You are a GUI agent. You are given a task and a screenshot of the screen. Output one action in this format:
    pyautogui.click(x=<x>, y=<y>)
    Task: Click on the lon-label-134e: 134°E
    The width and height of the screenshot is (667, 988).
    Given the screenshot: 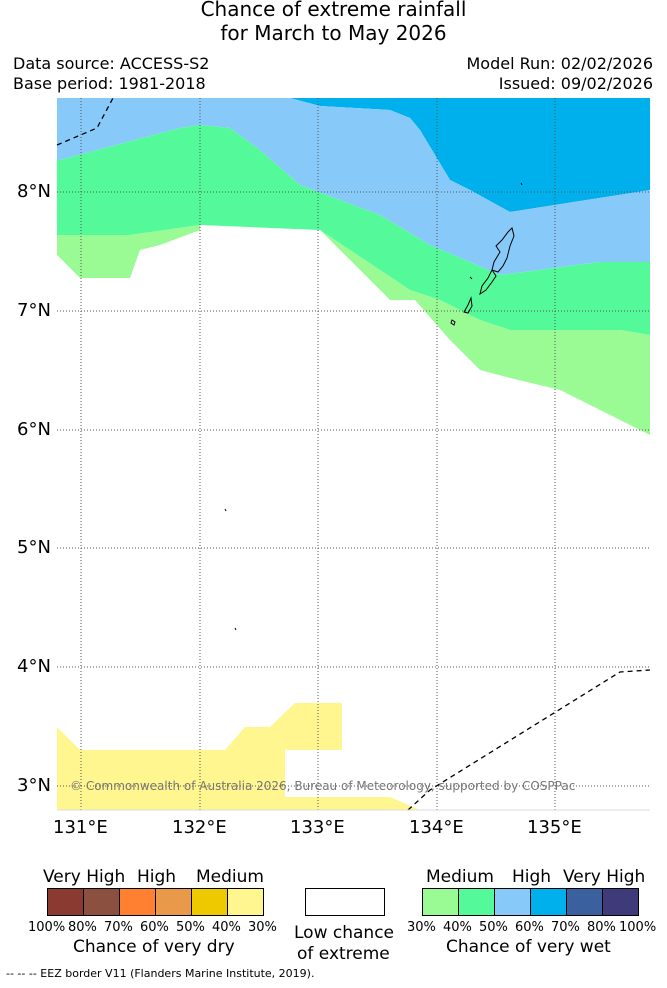 What is the action you would take?
    pyautogui.click(x=436, y=827)
    